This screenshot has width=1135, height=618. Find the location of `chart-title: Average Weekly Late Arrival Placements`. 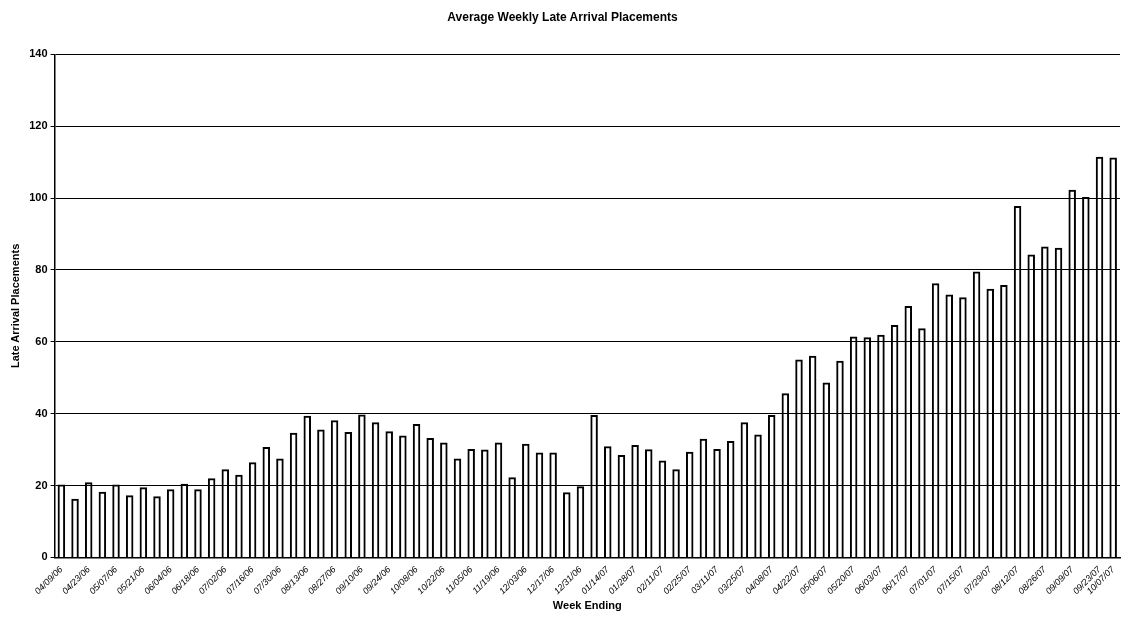

chart-title: Average Weekly Late Arrival Placements is located at coordinates (562, 16).